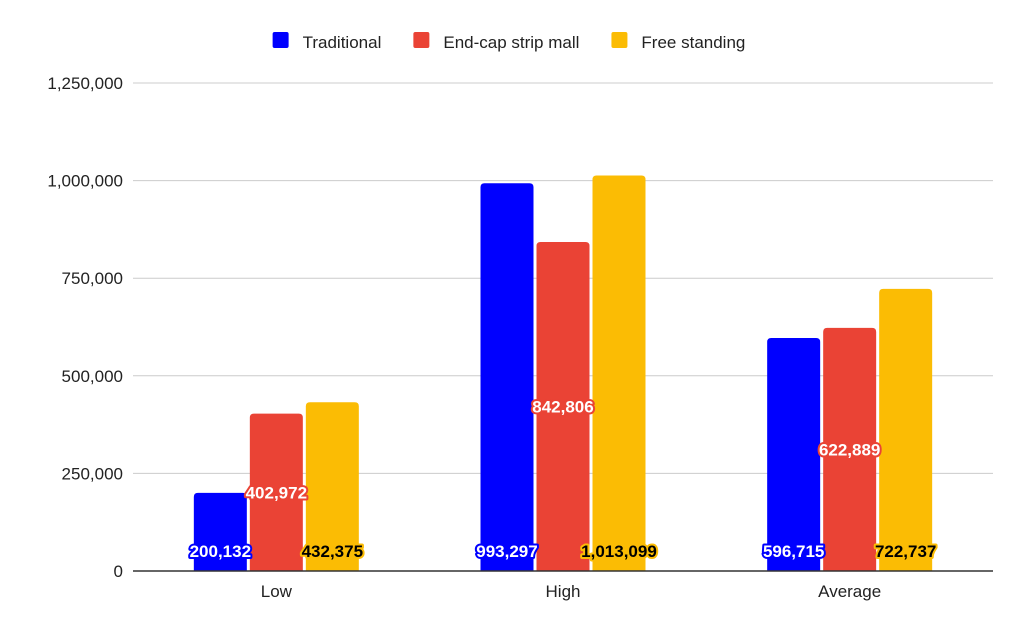  I want to click on data-label: 402,972, so click(276, 492).